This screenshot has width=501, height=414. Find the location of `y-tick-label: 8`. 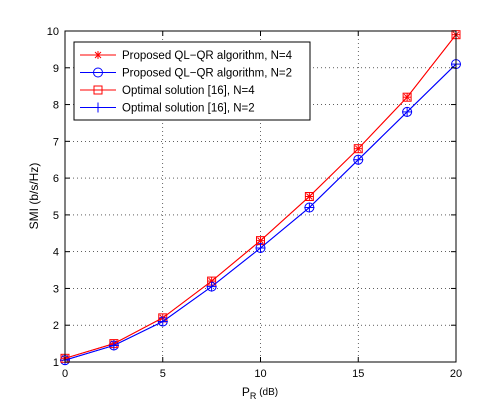

y-tick-label: 8 is located at coordinates (56, 106).